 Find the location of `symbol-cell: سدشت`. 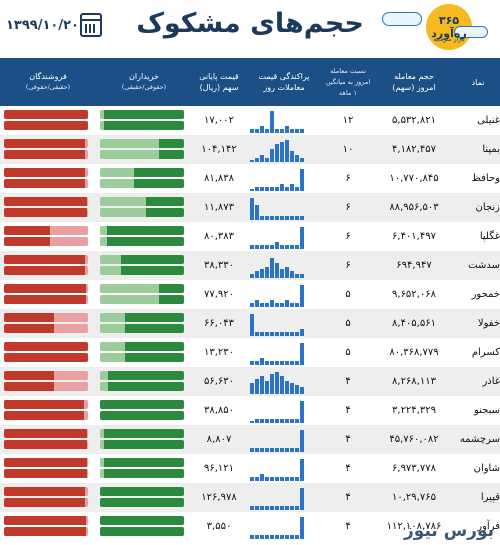

symbol-cell: سدشت is located at coordinates (484, 265).